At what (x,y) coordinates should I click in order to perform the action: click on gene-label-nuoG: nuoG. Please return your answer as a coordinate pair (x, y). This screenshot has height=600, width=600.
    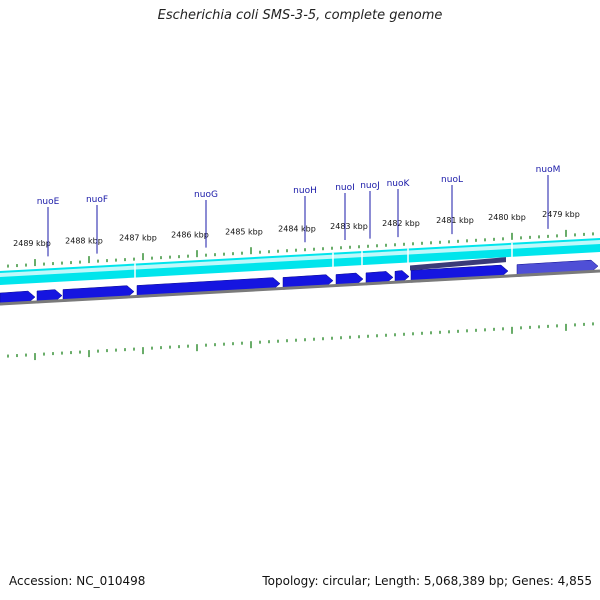
    Looking at the image, I should click on (206, 195).